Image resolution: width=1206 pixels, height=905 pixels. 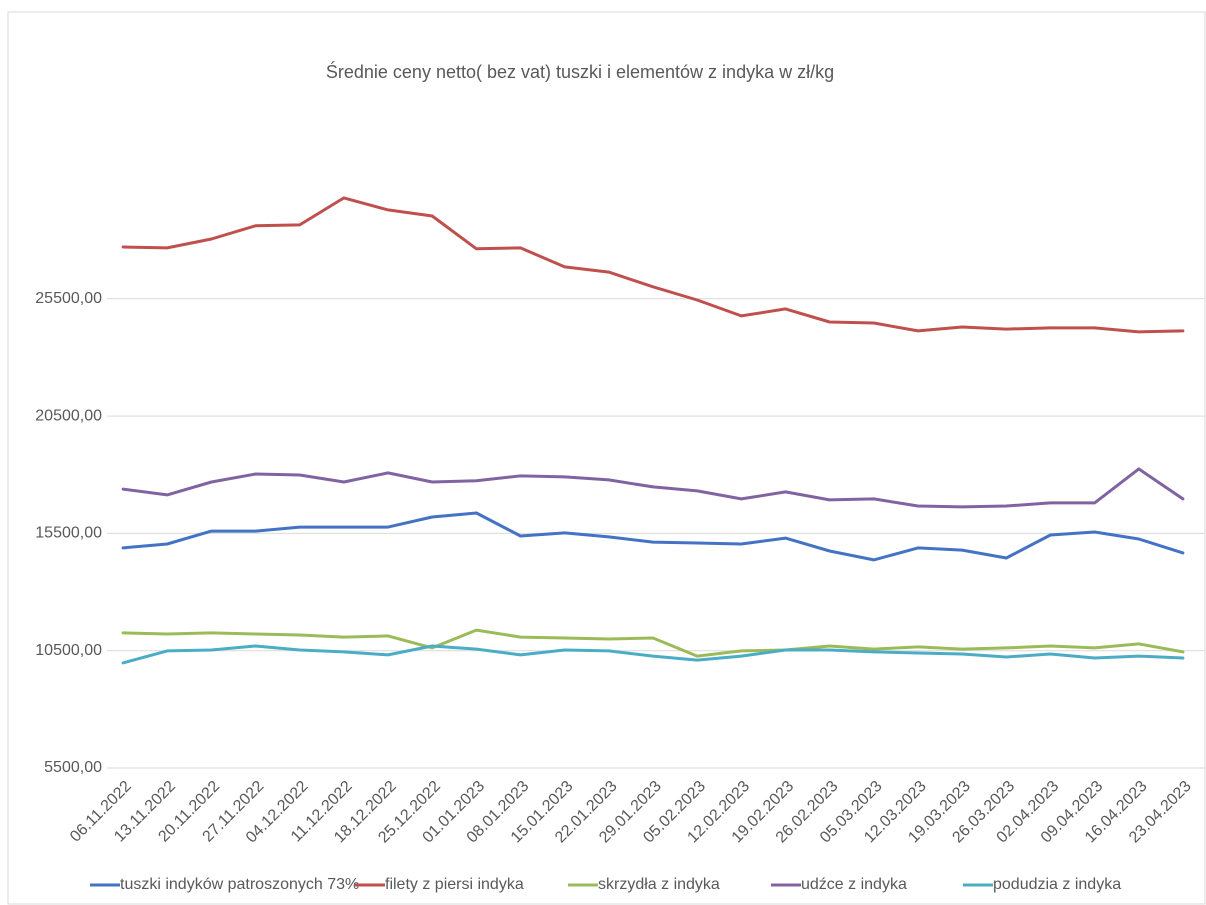 I want to click on legend-label: udźce z indyka, so click(x=854, y=884).